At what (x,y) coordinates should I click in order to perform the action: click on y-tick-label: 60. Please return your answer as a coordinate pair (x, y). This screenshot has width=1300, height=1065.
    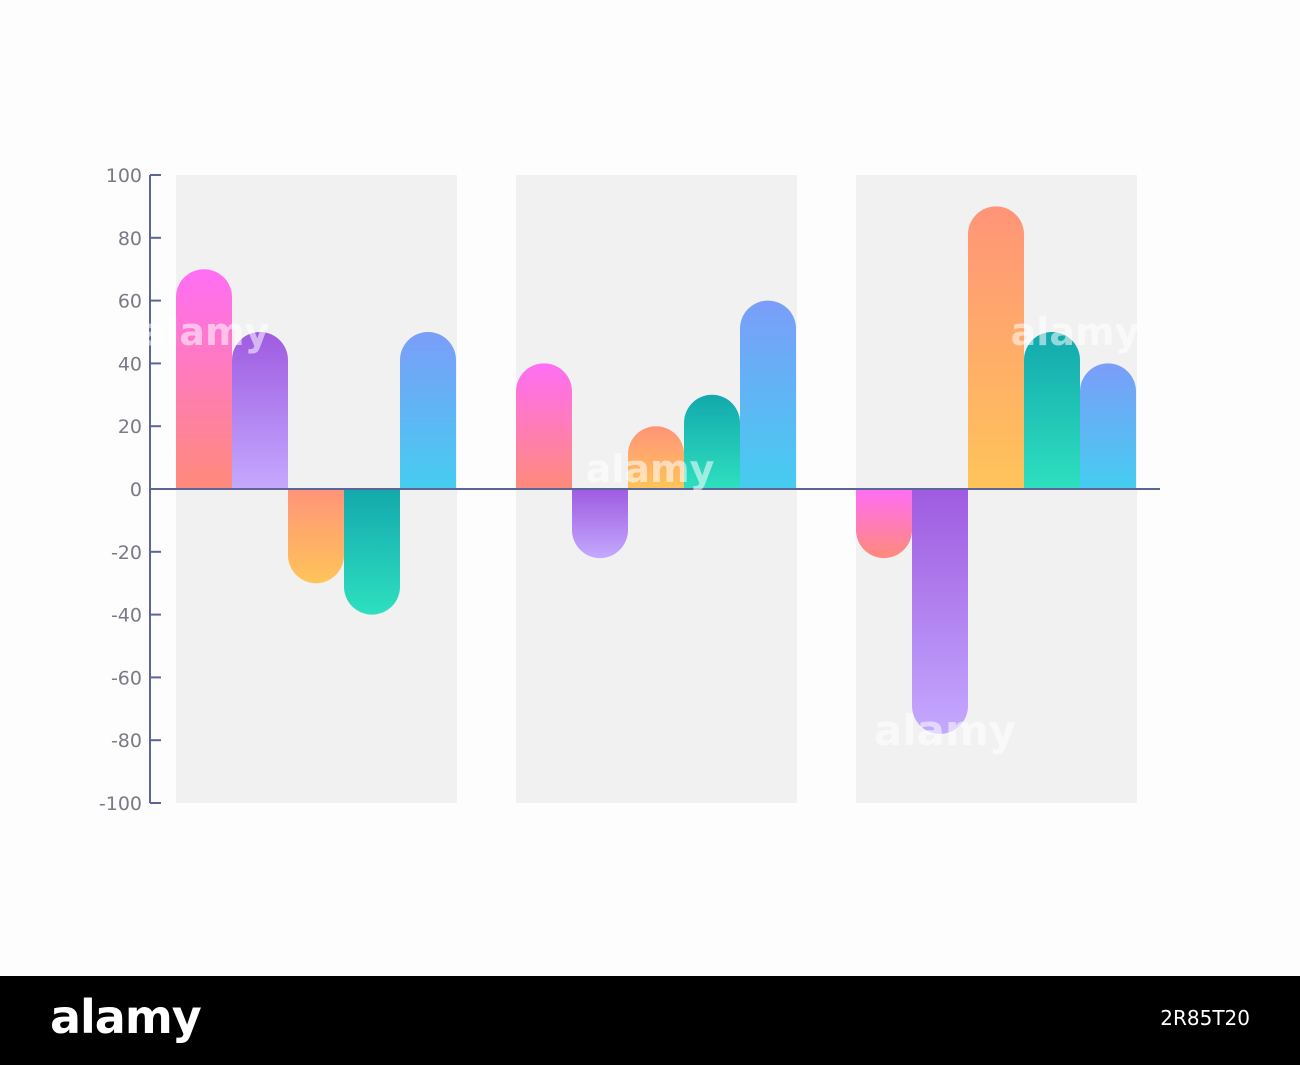
    Looking at the image, I should click on (130, 302).